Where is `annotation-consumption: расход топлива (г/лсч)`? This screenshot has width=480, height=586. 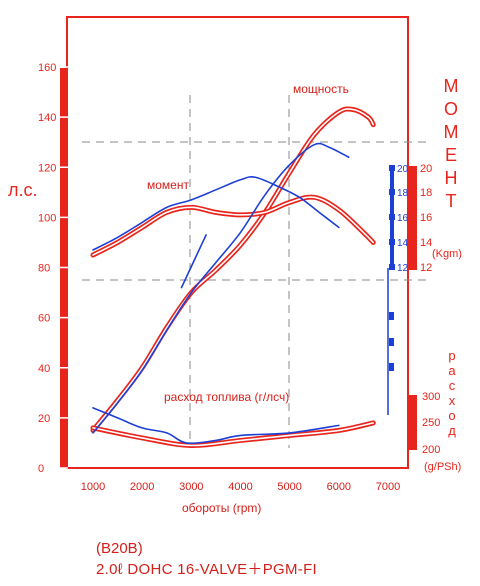 annotation-consumption: расход топлива (г/лсч) is located at coordinates (226, 397).